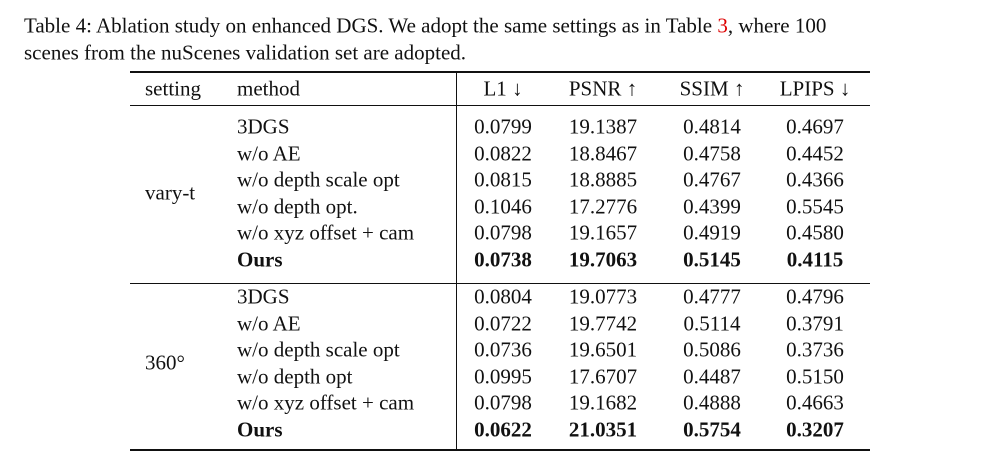  What do you see at coordinates (712, 153) in the screenshot?
I see `cell-value: 0.4758` at bounding box center [712, 153].